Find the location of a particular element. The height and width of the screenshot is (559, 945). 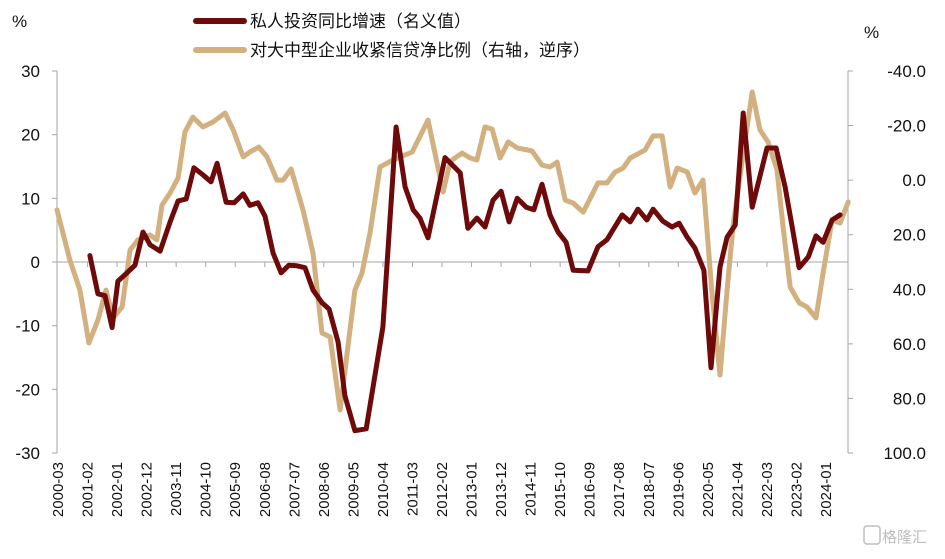

right-tick-label: 0.0 is located at coordinates (914, 180).